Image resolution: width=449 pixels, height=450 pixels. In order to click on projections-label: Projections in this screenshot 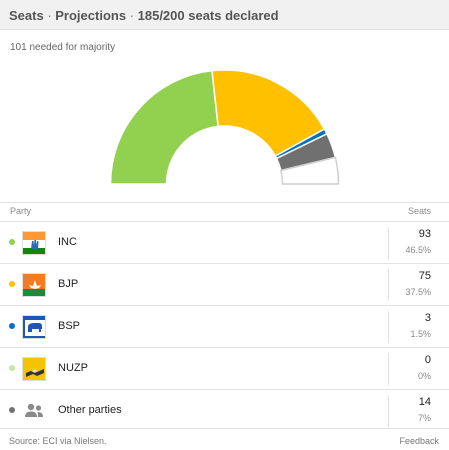, I will do `click(91, 15)`.